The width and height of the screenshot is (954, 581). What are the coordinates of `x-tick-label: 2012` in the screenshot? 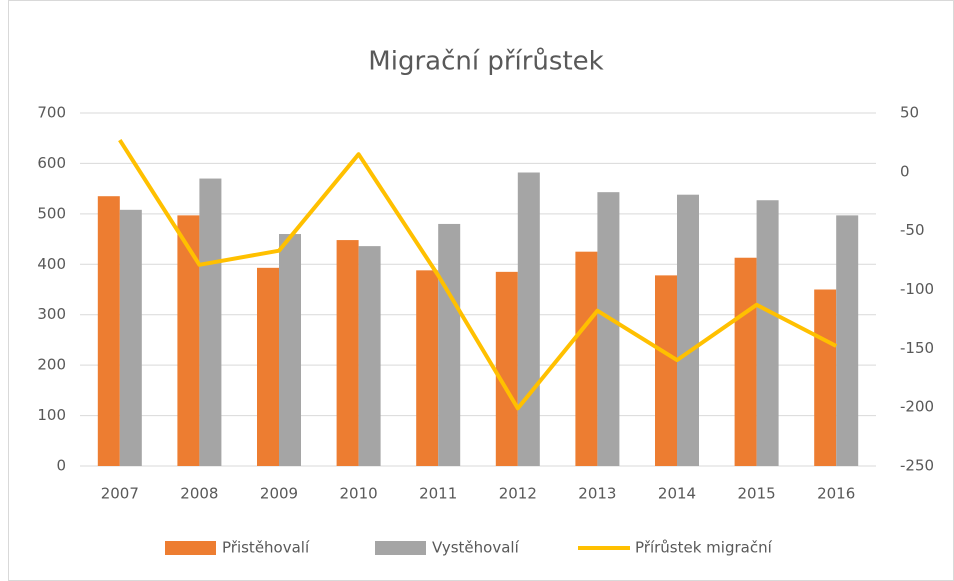 It's located at (518, 494).